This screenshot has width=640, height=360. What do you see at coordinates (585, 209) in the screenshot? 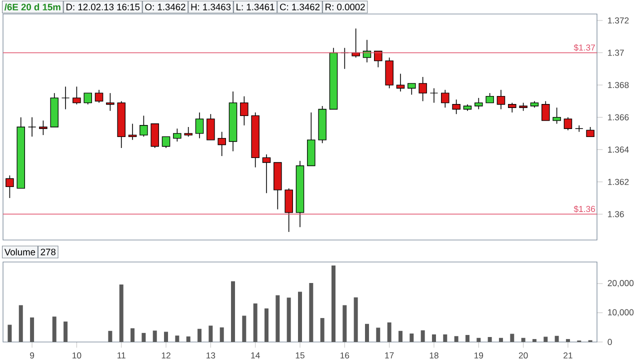
I see `ref-line-label: $1.36` at bounding box center [585, 209].